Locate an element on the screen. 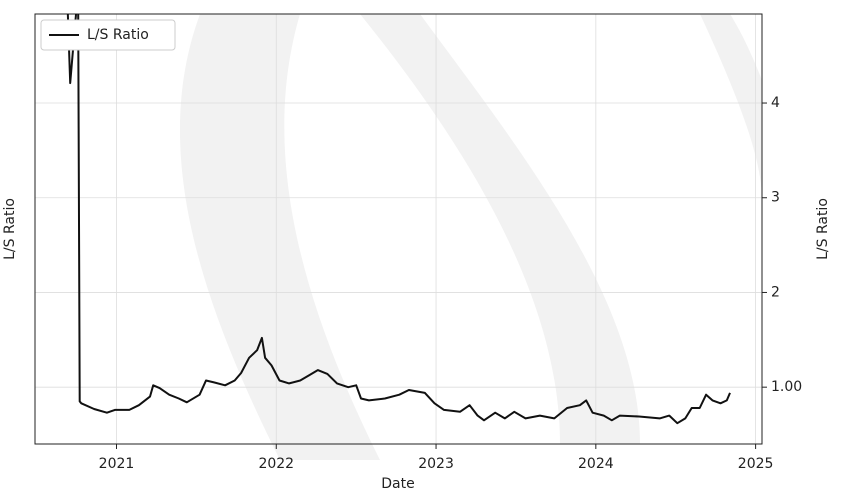  x-tick-label: 2025 is located at coordinates (756, 464).